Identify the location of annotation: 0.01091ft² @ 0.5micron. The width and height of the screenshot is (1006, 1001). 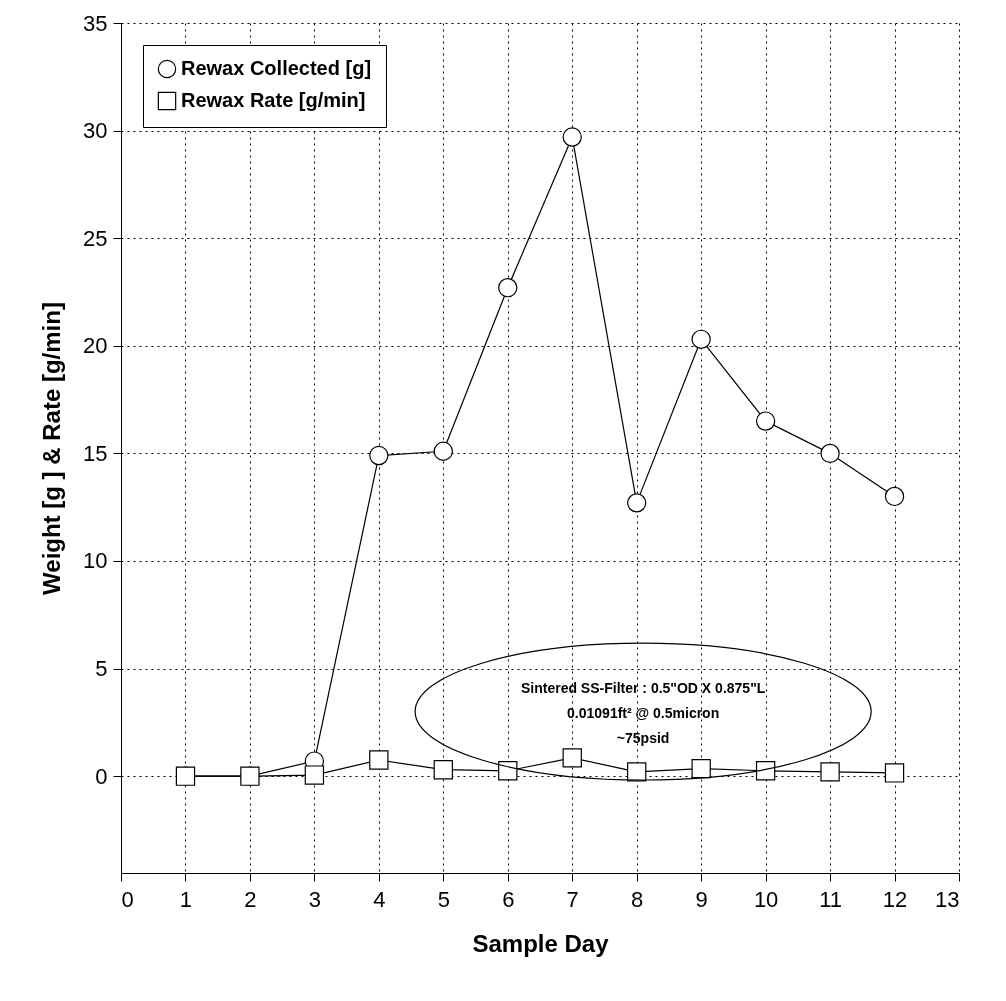
(643, 713).